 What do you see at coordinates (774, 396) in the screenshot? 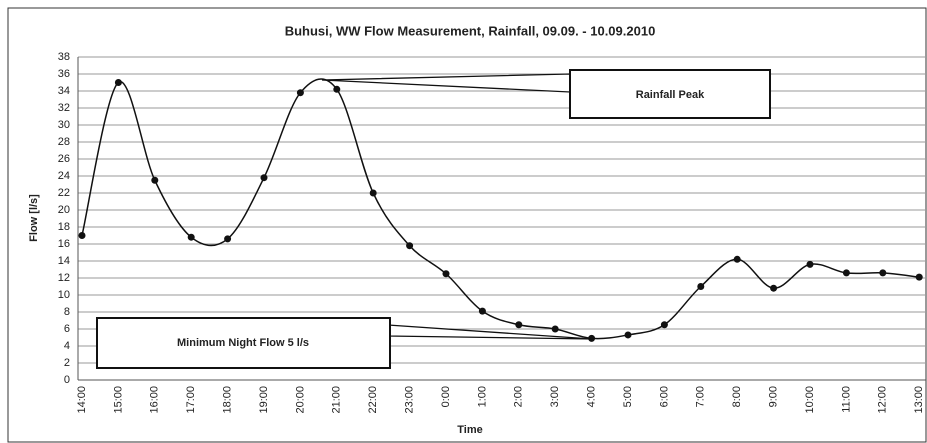
I see `x-tick-label: 9:00` at bounding box center [774, 396].